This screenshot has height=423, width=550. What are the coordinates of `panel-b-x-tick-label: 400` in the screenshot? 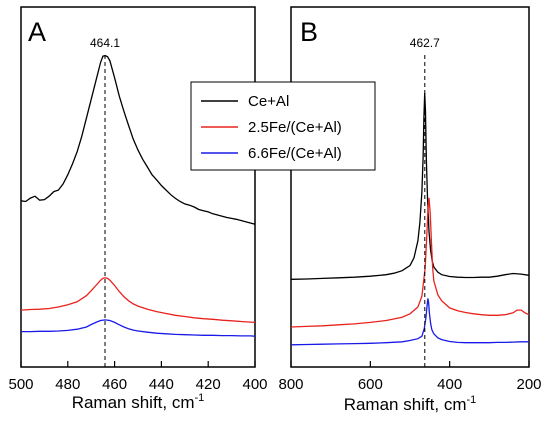 It's located at (449, 384).